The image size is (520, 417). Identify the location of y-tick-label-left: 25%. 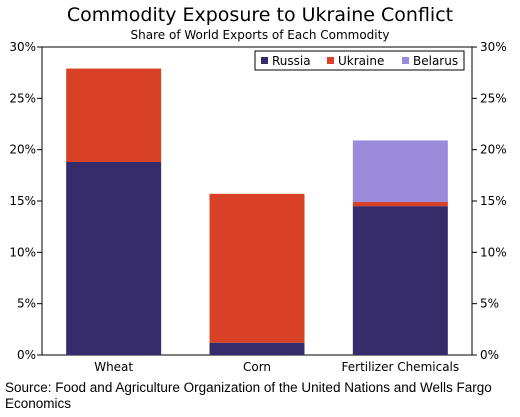
(22, 98).